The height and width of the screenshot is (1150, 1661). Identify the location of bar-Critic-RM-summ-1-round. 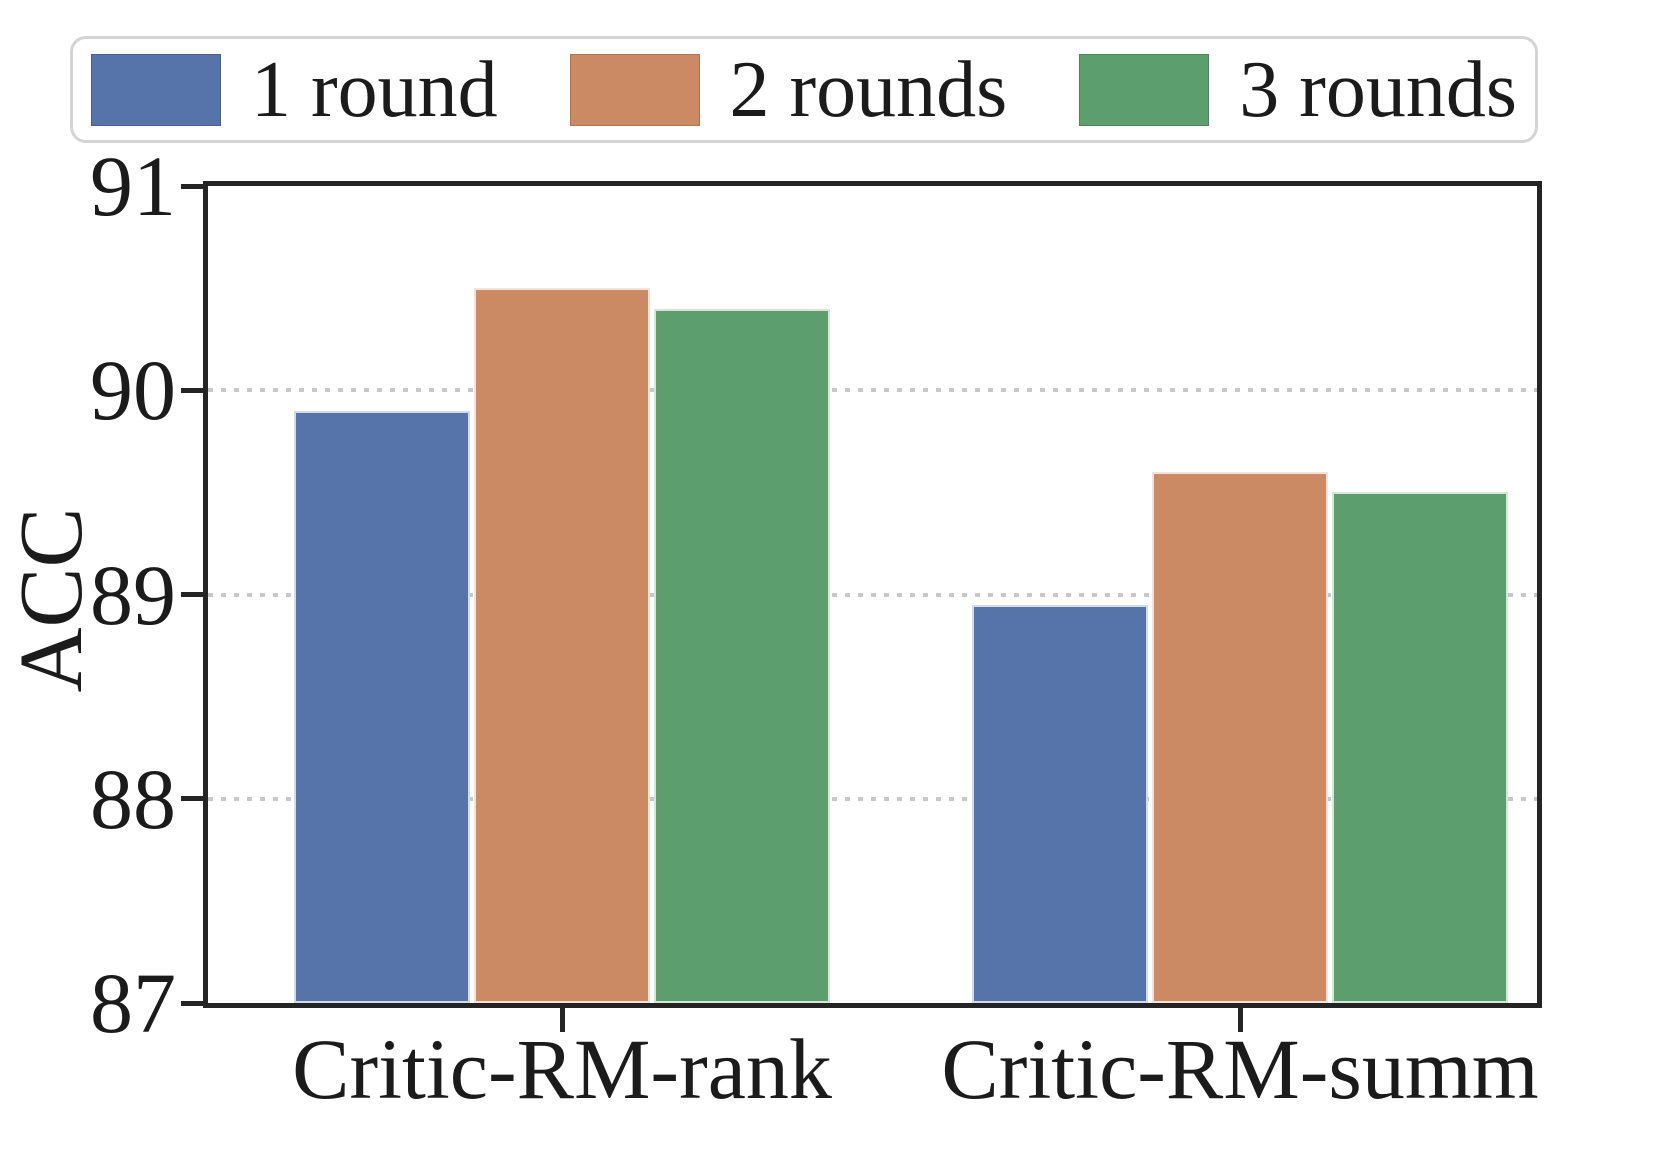
(1060, 803).